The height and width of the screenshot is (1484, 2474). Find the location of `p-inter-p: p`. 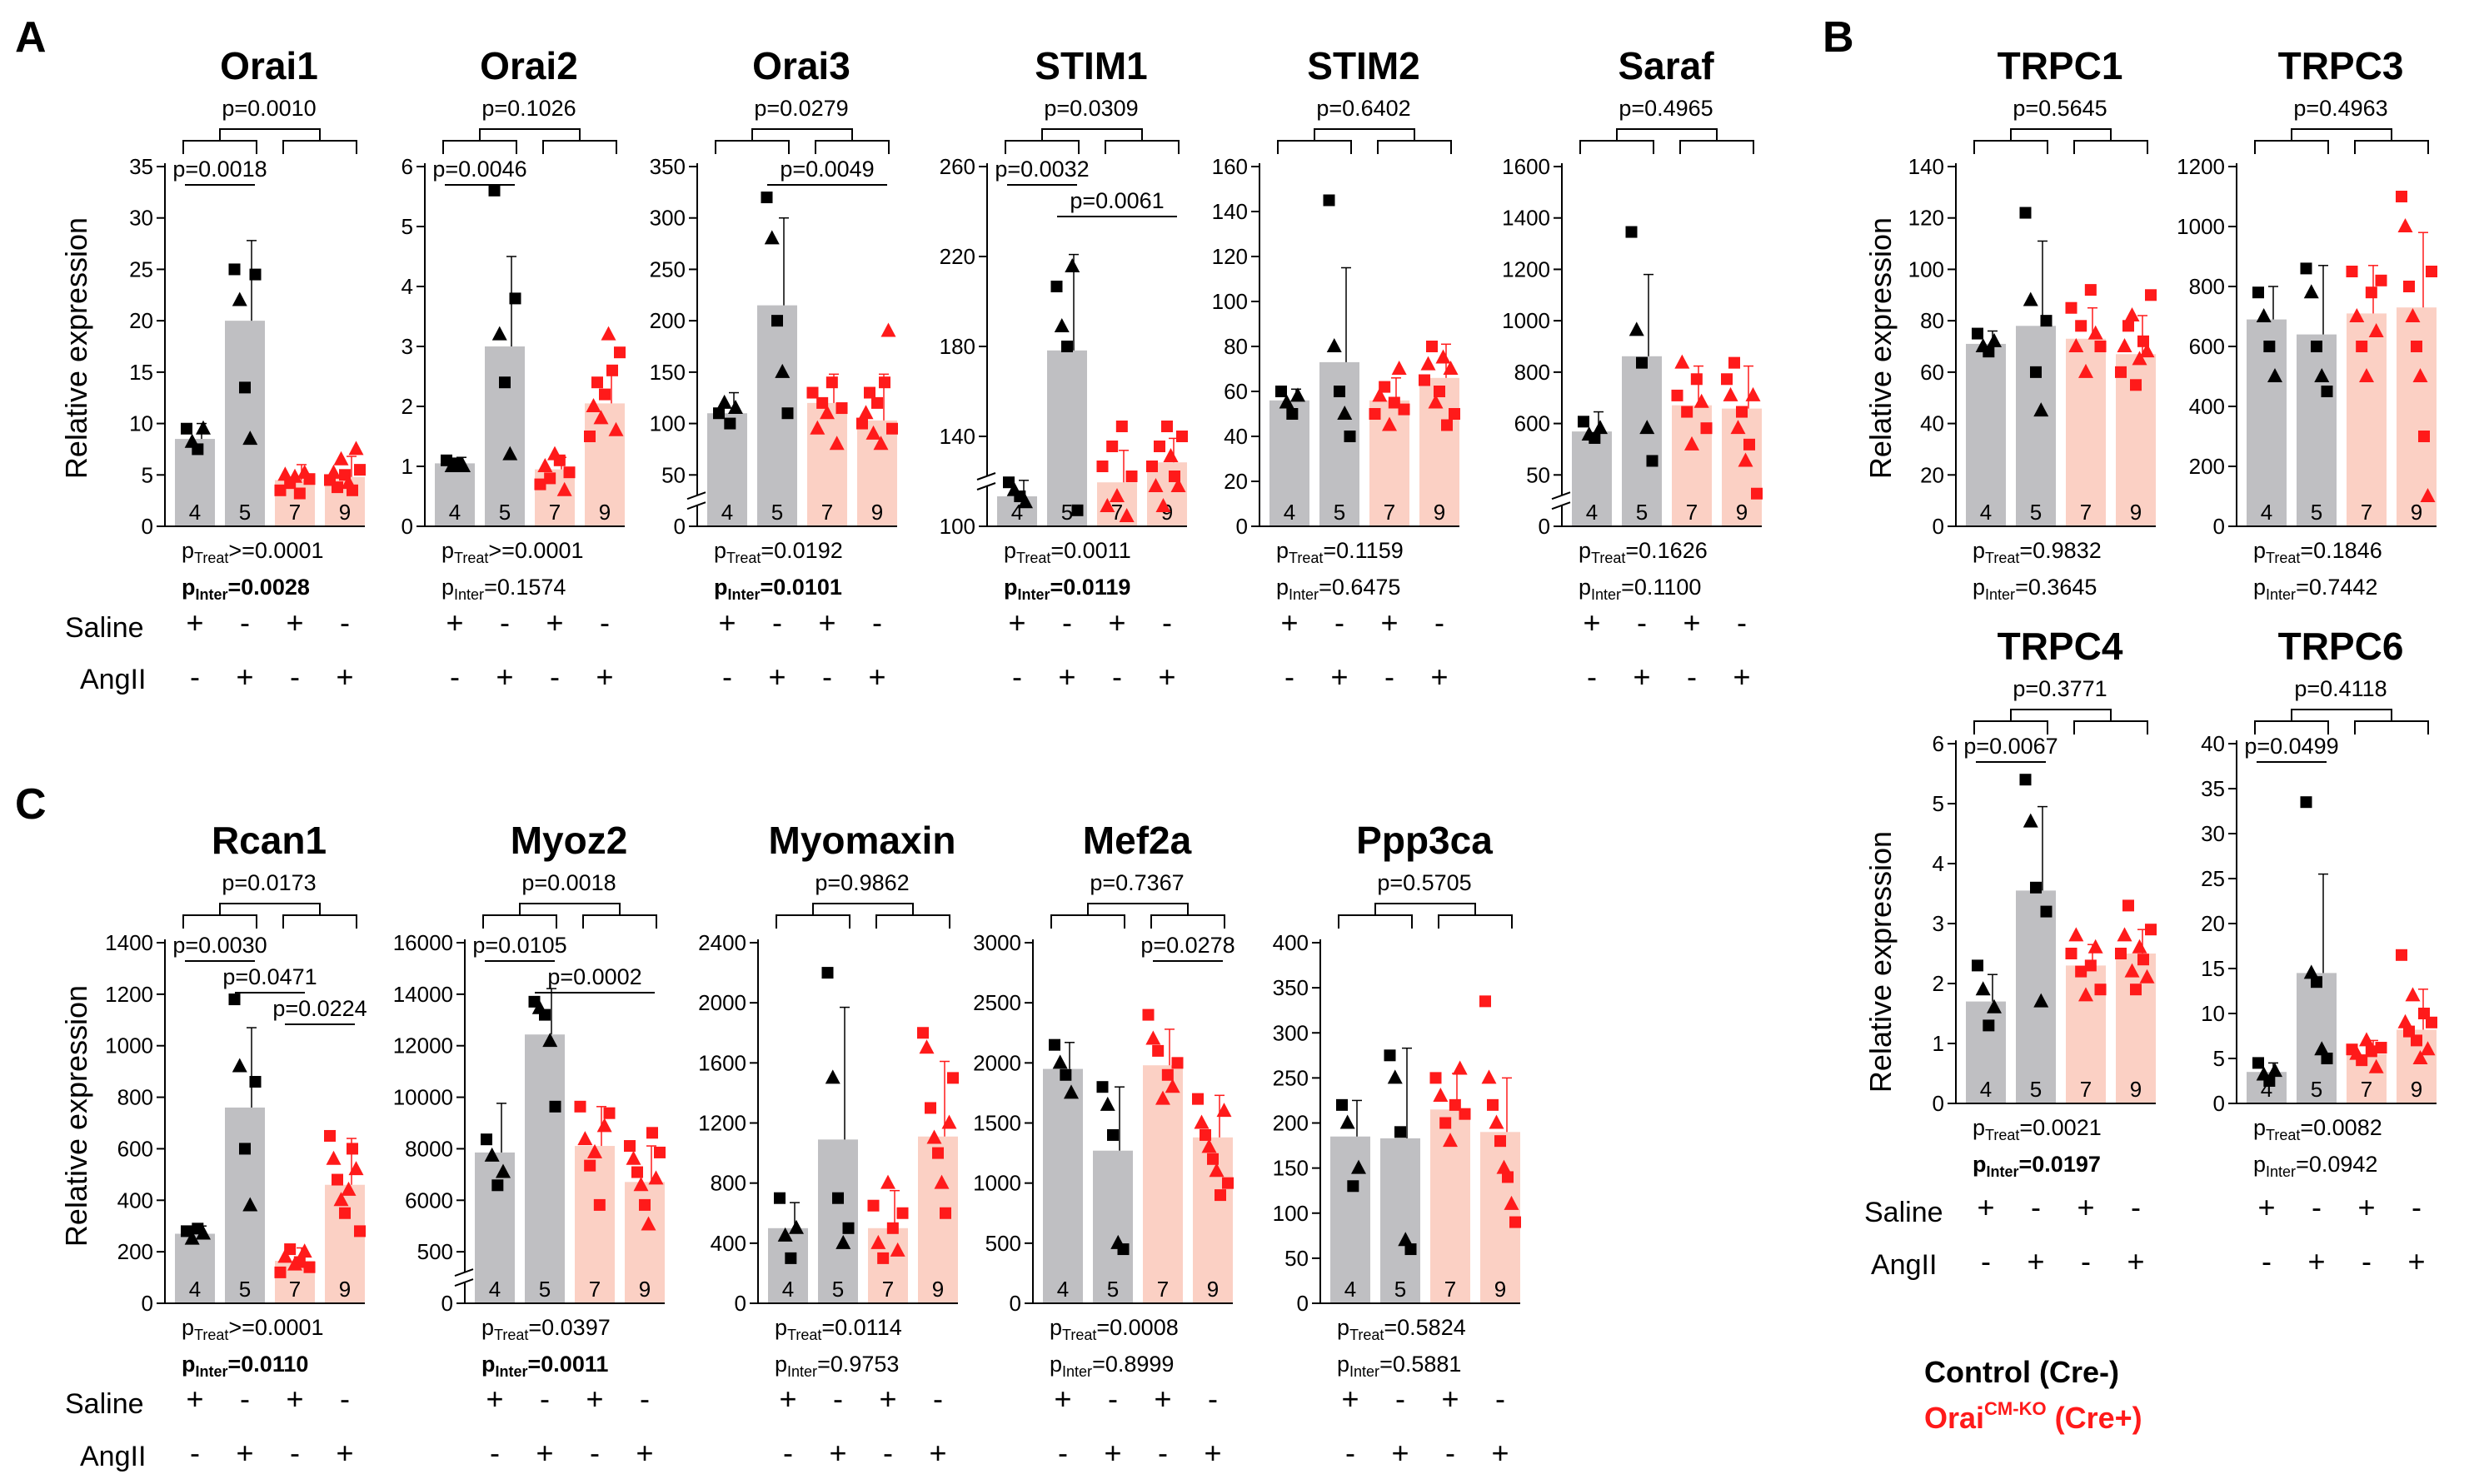

p-inter-p: p is located at coordinates (488, 1364).